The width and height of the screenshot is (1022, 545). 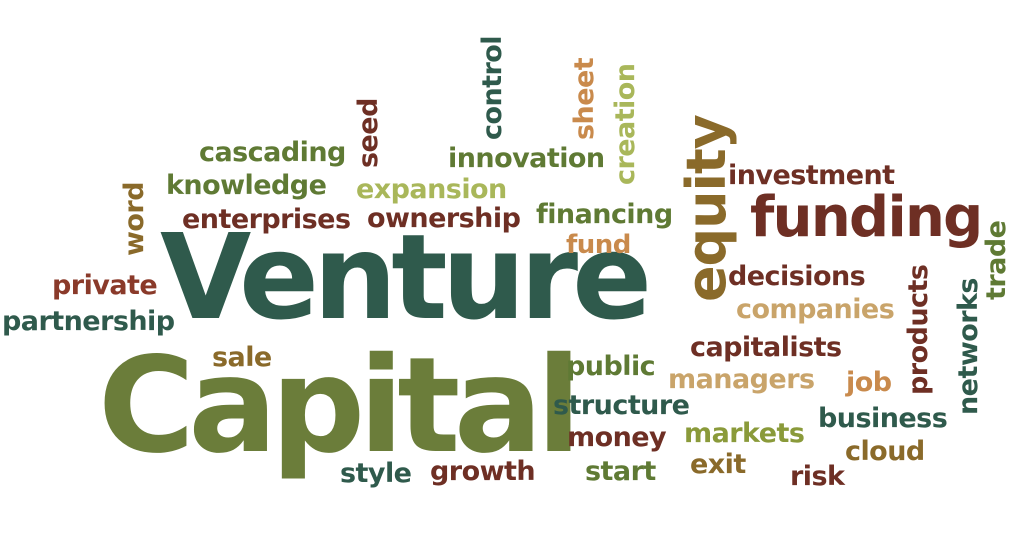 I want to click on word-managers: managers, so click(x=741, y=379).